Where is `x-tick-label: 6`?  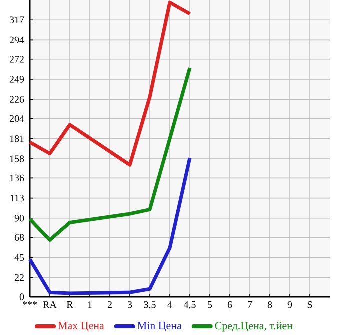 x-tick-label: 6 is located at coordinates (230, 305).